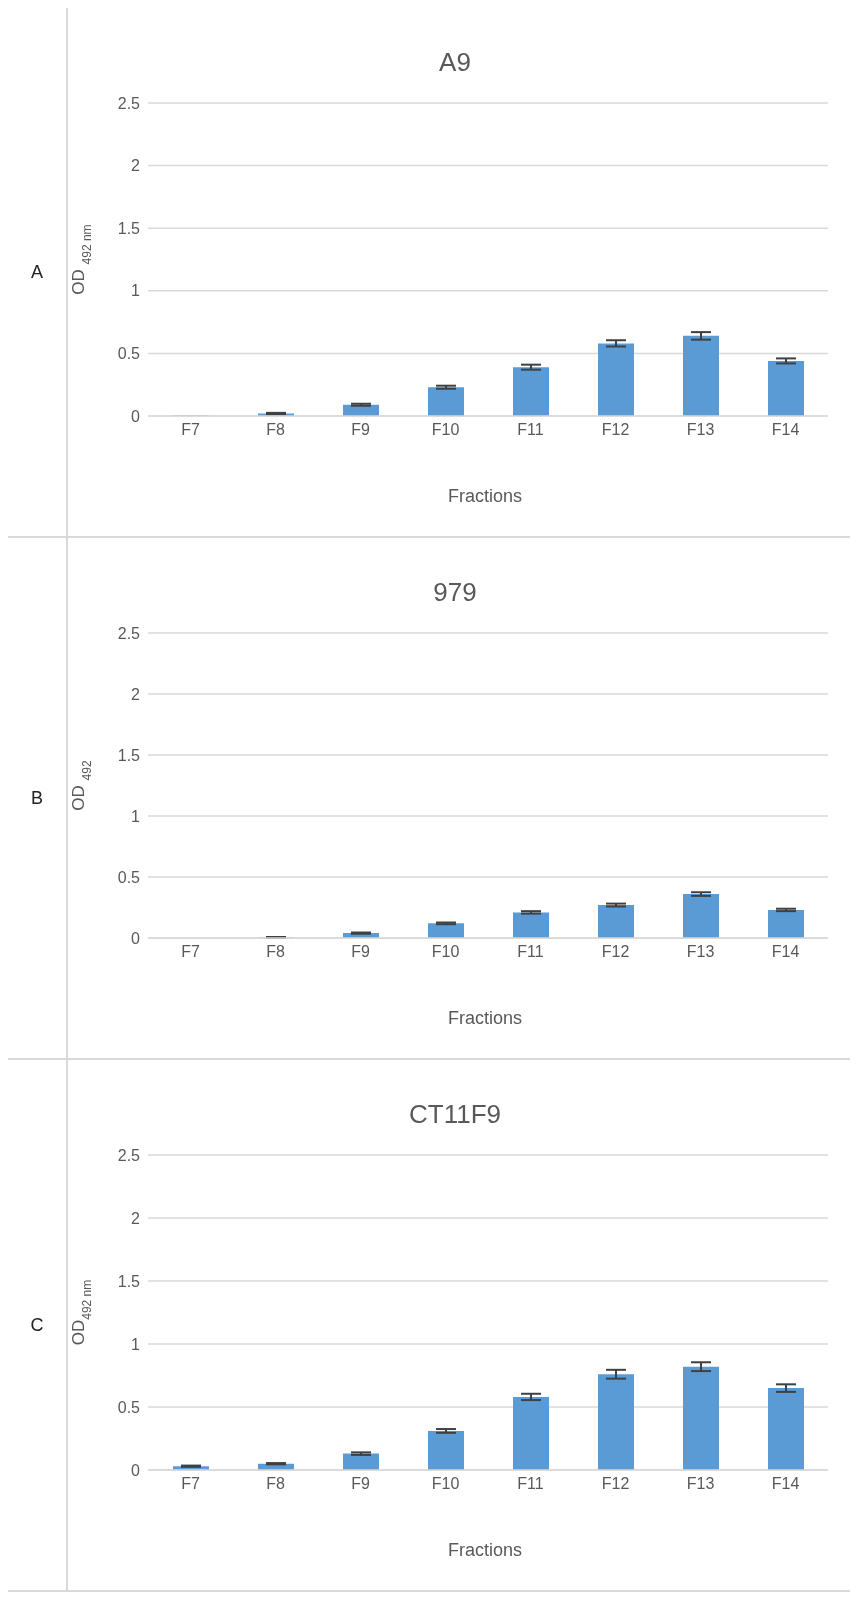 The image size is (858, 1598). What do you see at coordinates (455, 1114) in the screenshot?
I see `chart-title: CT11F9` at bounding box center [455, 1114].